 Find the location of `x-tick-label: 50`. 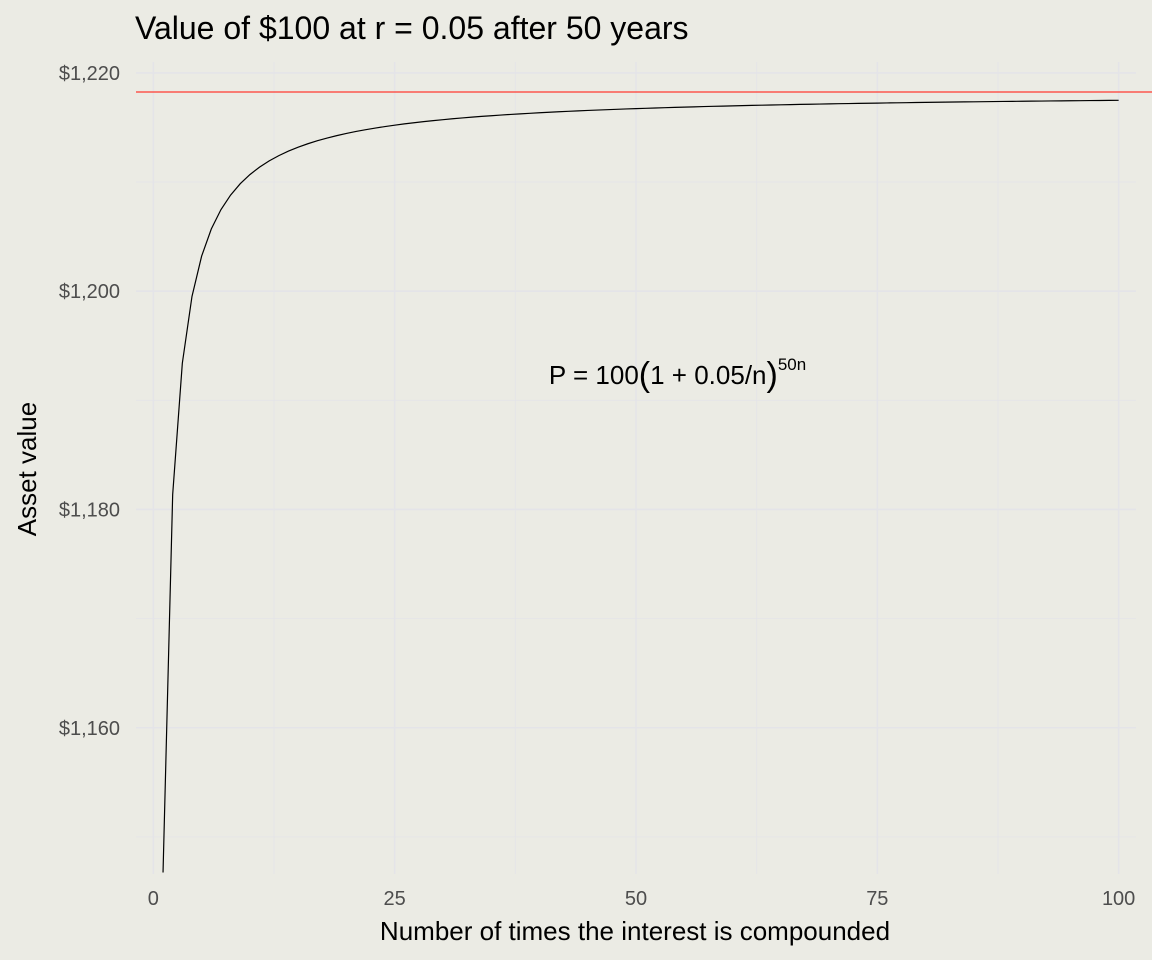

x-tick-label: 50 is located at coordinates (636, 899).